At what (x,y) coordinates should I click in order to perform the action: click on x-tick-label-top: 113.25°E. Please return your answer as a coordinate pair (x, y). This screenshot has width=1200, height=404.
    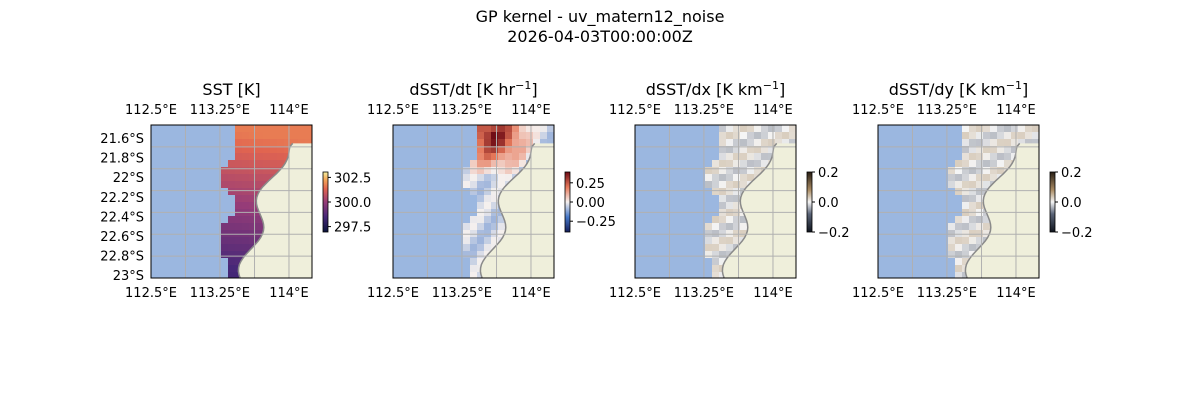
    Looking at the image, I should click on (220, 110).